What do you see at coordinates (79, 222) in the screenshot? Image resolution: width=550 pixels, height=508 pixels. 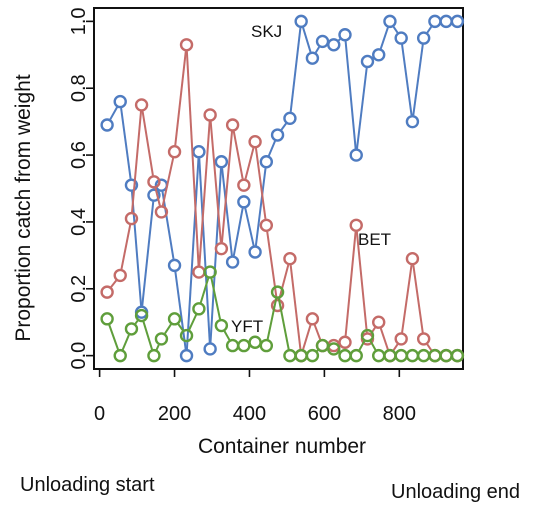 I see `y-tick-label: 0.4` at bounding box center [79, 222].